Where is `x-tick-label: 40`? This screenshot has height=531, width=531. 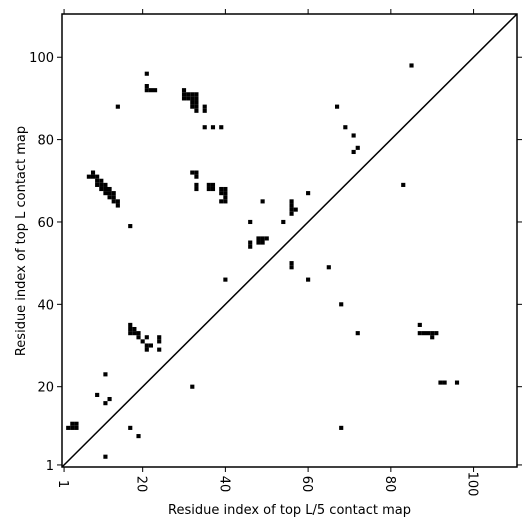
x-tick-label: 40 is located at coordinates (223, 484).